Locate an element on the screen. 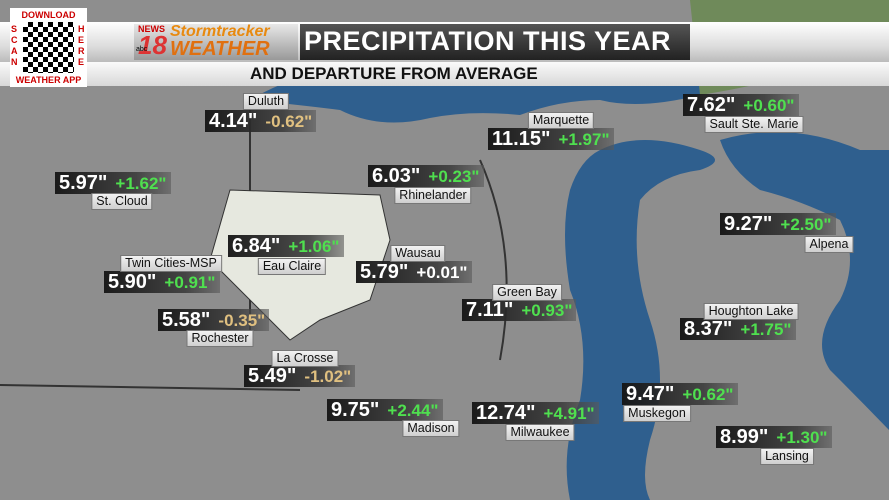 The width and height of the screenshot is (889, 500). station-name: Eau Claire is located at coordinates (292, 266).